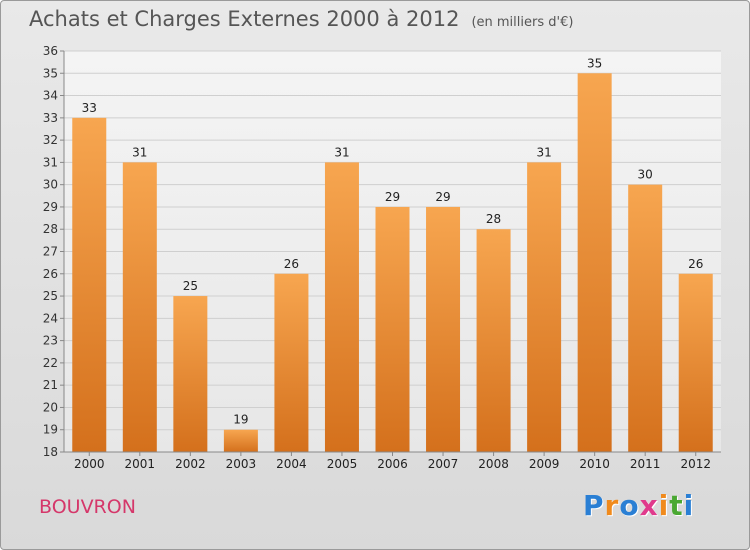  I want to click on y-tick-label: 35, so click(50, 73).